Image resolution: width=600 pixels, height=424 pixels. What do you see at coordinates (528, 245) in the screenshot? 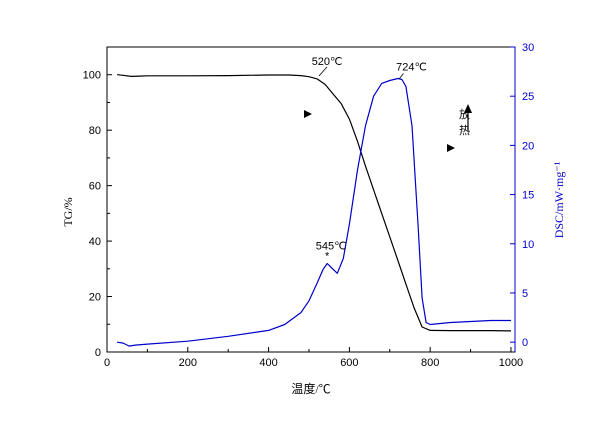
I see `right-y-tick-label: 10` at bounding box center [528, 245].